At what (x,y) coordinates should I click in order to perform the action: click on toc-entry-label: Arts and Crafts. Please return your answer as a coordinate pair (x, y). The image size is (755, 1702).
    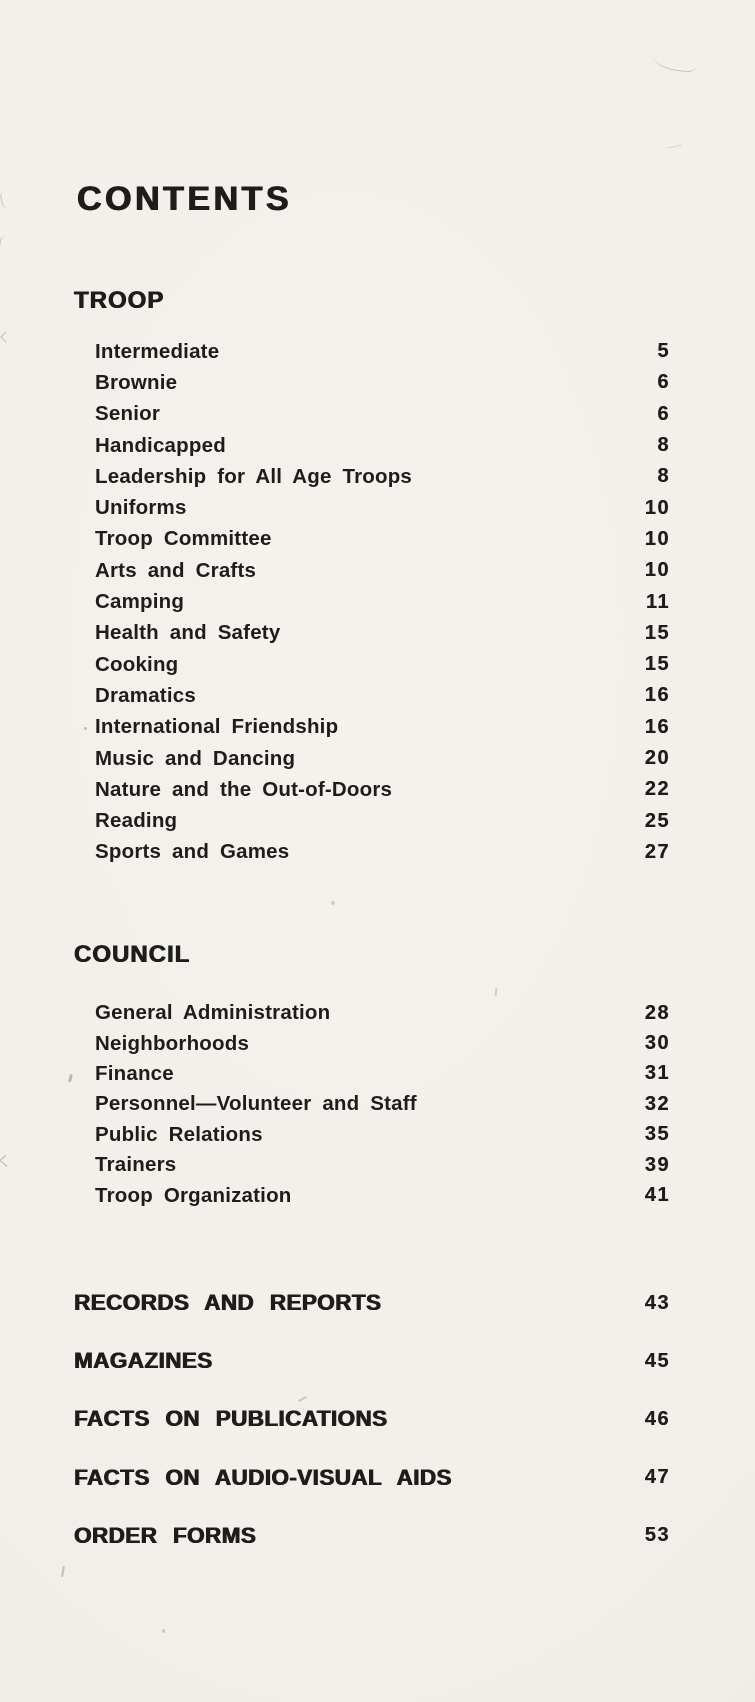
    Looking at the image, I should click on (176, 570).